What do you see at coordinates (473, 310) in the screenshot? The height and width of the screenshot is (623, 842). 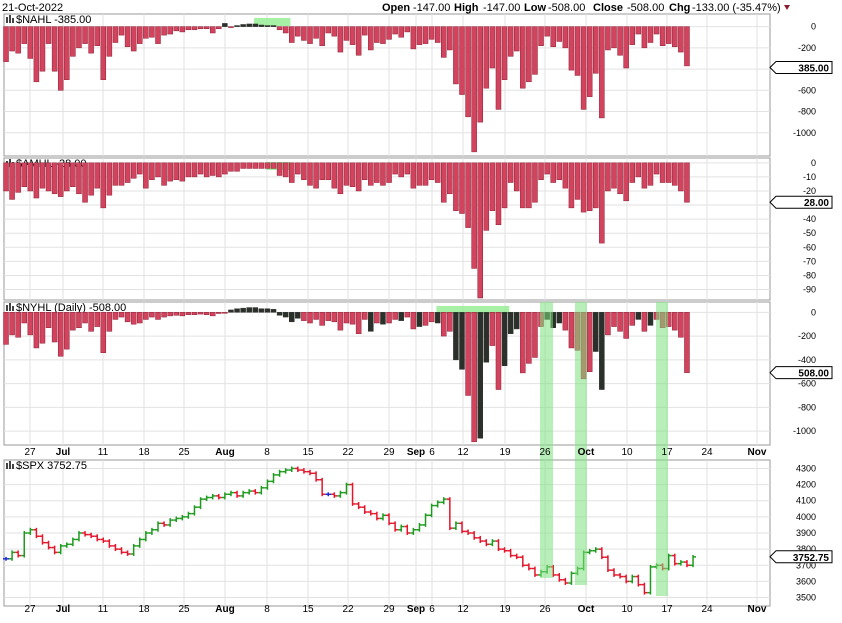 I see `highlight-box` at bounding box center [473, 310].